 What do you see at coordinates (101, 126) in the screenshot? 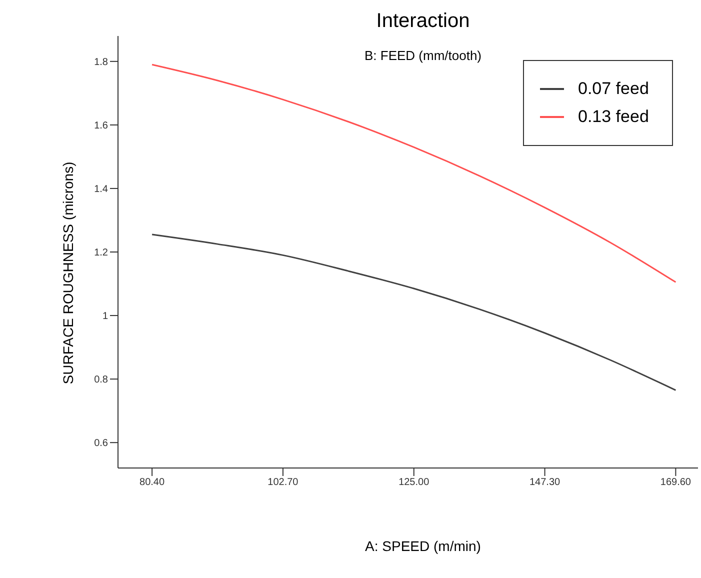
I see `y-tick-label: 1.6` at bounding box center [101, 126].